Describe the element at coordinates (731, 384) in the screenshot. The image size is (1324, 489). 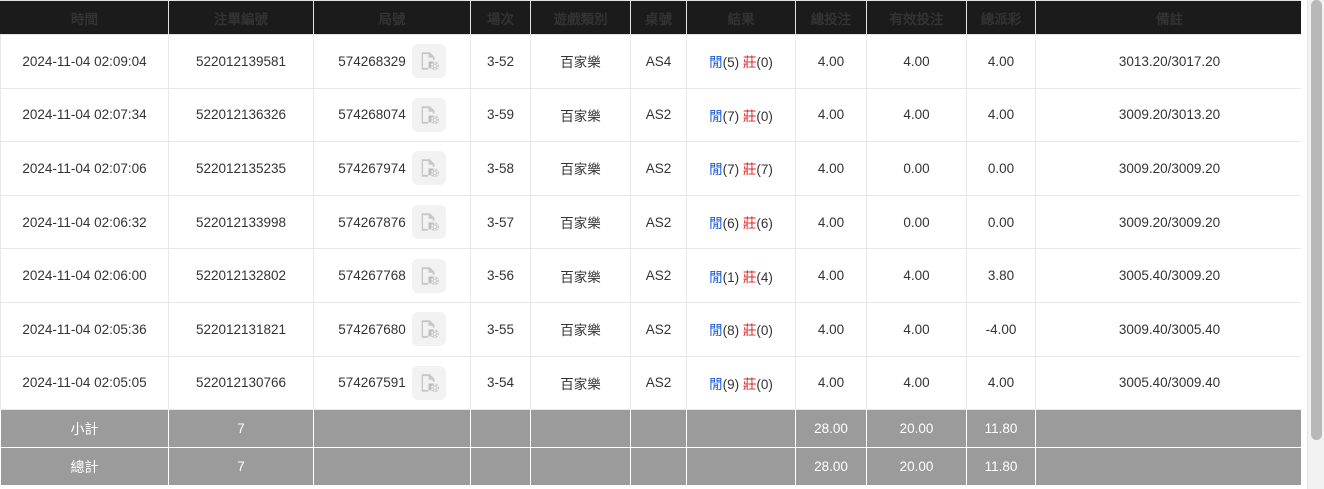
I see `result-player-value: (9)` at that location.